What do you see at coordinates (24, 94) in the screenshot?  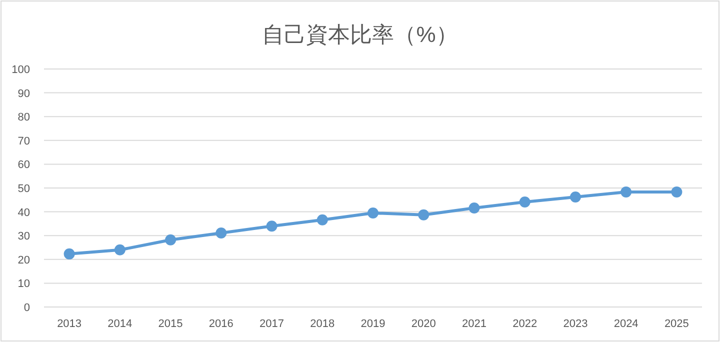 I see `y-tick-label: 90` at bounding box center [24, 94].